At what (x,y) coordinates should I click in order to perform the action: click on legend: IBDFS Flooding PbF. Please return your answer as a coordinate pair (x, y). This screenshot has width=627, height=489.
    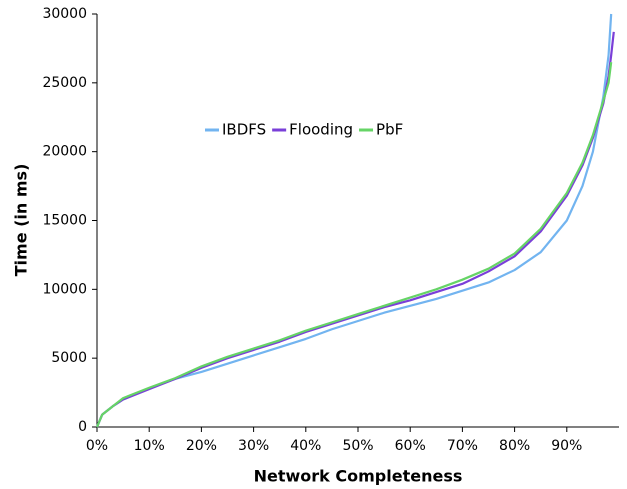
    Looking at the image, I should click on (304, 130).